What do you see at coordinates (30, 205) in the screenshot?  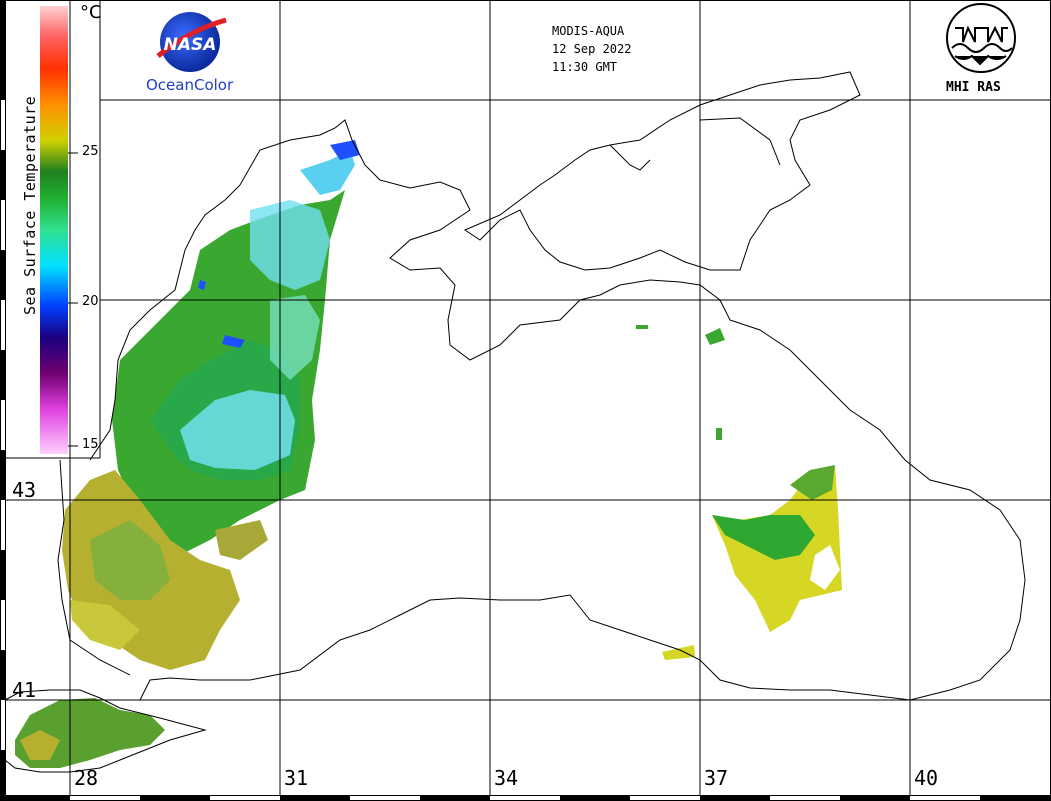 I see `legend-title: Sea Surface Temperature` at bounding box center [30, 205].